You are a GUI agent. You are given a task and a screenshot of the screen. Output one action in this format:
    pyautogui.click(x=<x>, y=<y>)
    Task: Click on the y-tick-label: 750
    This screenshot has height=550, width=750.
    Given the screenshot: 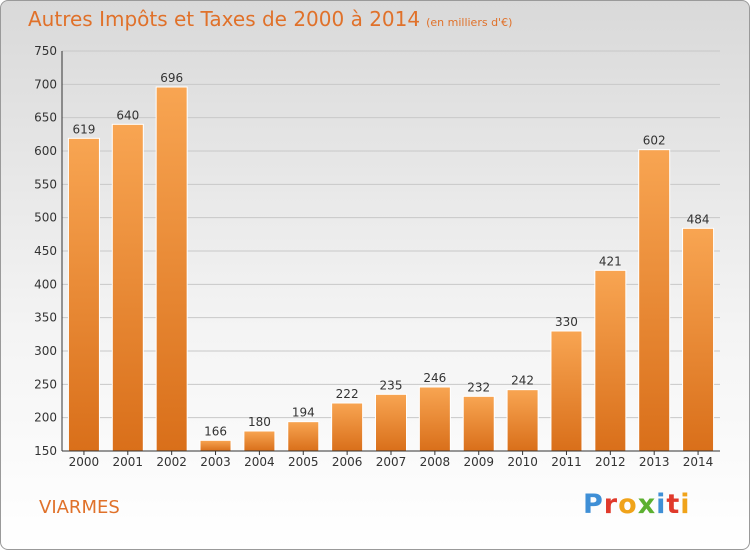 What is the action you would take?
    pyautogui.click(x=45, y=51)
    